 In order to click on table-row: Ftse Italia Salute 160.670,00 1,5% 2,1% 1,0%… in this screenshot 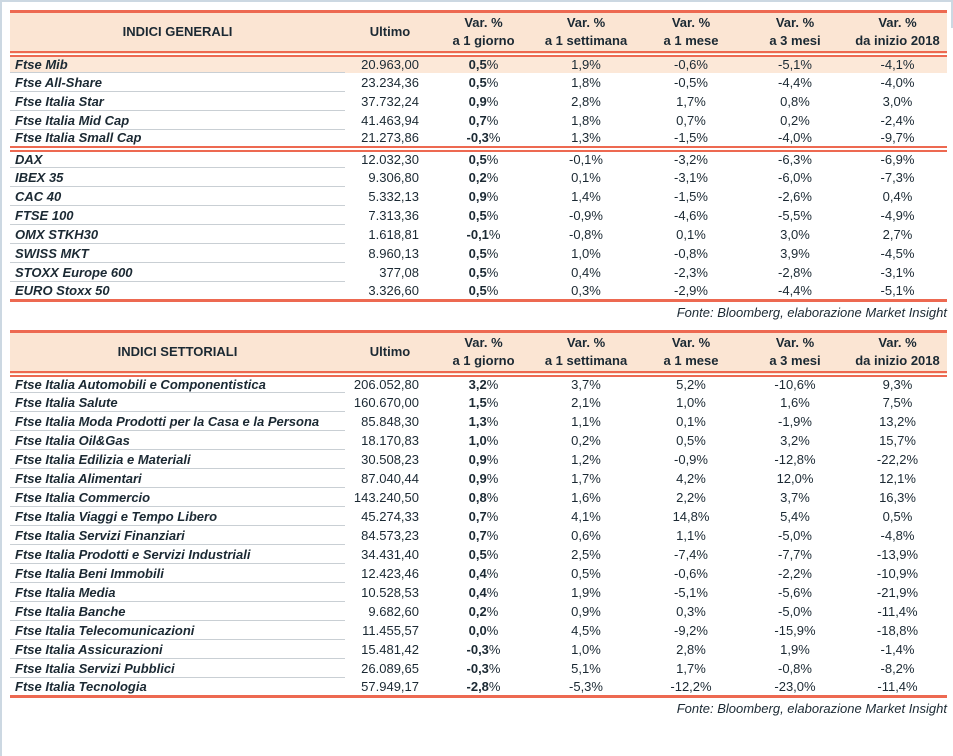, I will do `click(478, 402)`.